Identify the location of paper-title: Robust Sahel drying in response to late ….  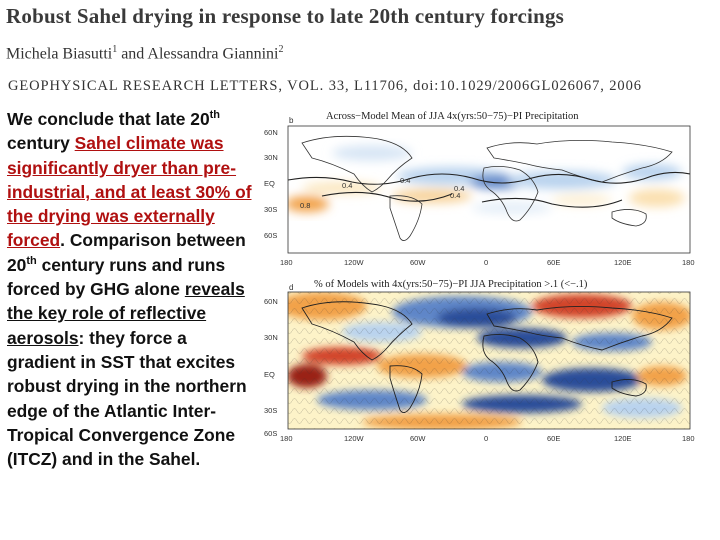
(285, 16).